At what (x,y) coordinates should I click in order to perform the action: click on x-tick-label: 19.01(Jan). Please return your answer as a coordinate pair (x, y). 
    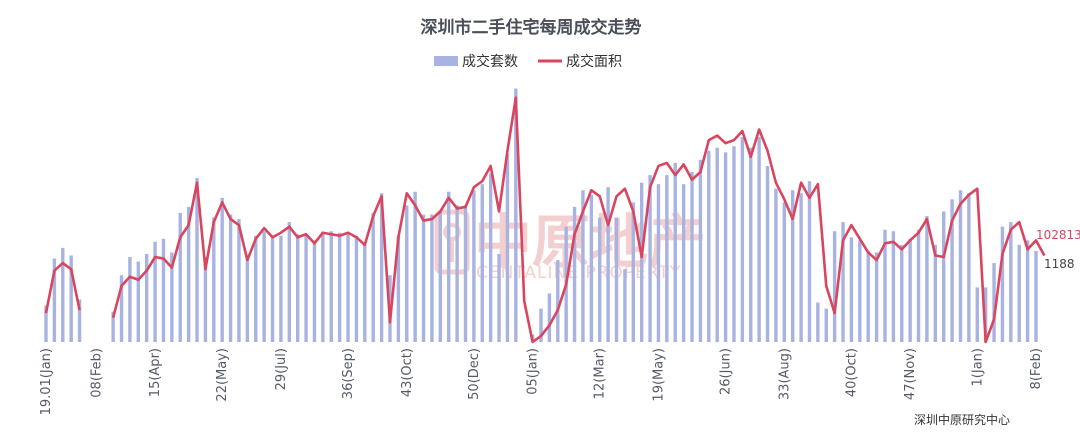
    Looking at the image, I should click on (46, 381).